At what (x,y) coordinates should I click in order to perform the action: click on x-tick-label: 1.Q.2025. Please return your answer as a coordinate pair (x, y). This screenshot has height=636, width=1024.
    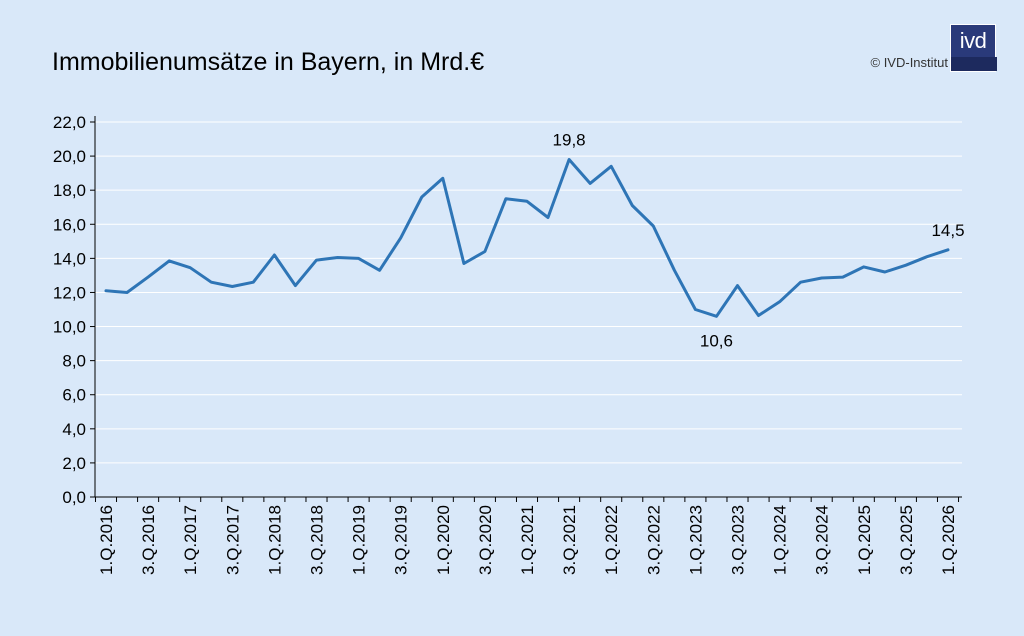
    Looking at the image, I should click on (864, 540).